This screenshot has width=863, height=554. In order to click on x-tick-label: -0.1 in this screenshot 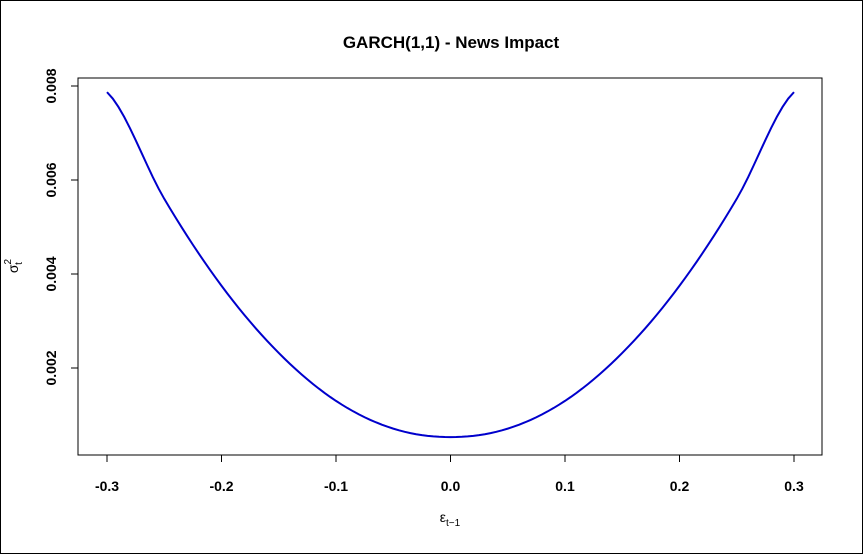, I will do `click(336, 486)`.